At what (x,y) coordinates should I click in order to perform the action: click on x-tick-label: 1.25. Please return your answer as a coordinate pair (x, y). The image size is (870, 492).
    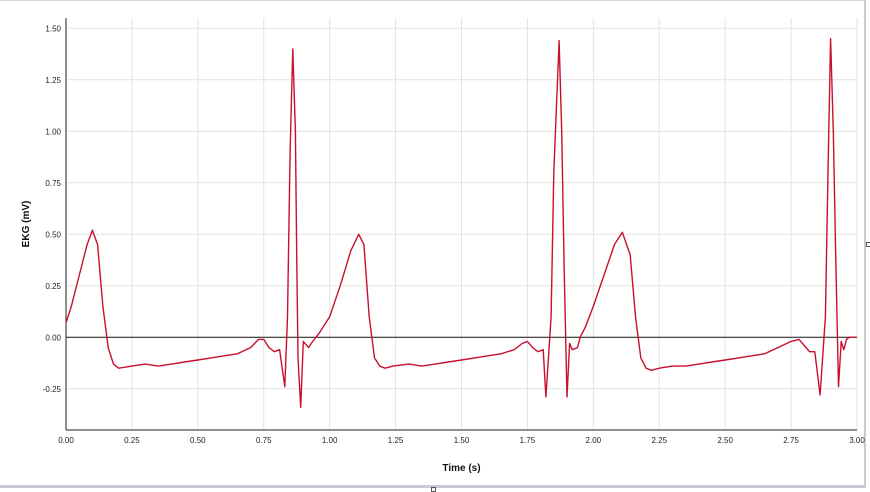
    Looking at the image, I should click on (396, 440).